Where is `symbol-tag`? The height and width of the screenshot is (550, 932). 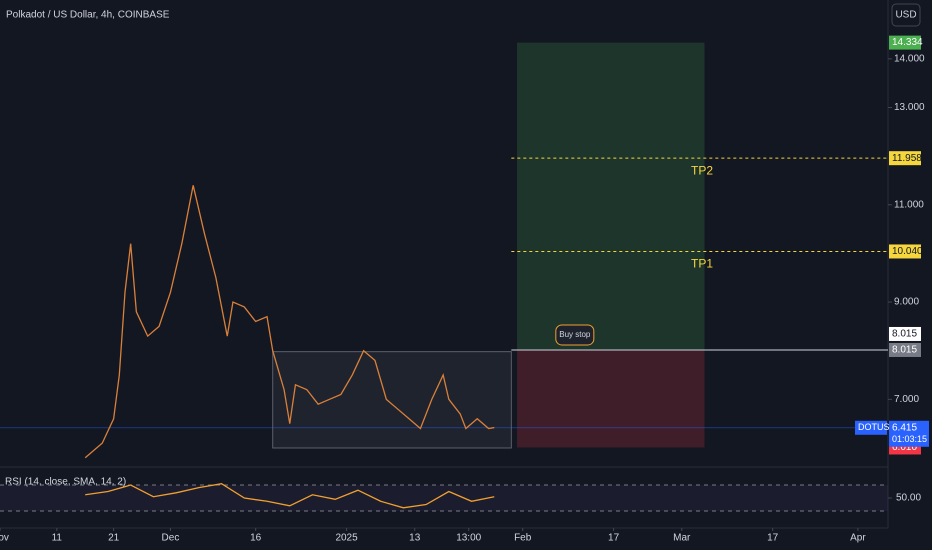
symbol-tag is located at coordinates (871, 427).